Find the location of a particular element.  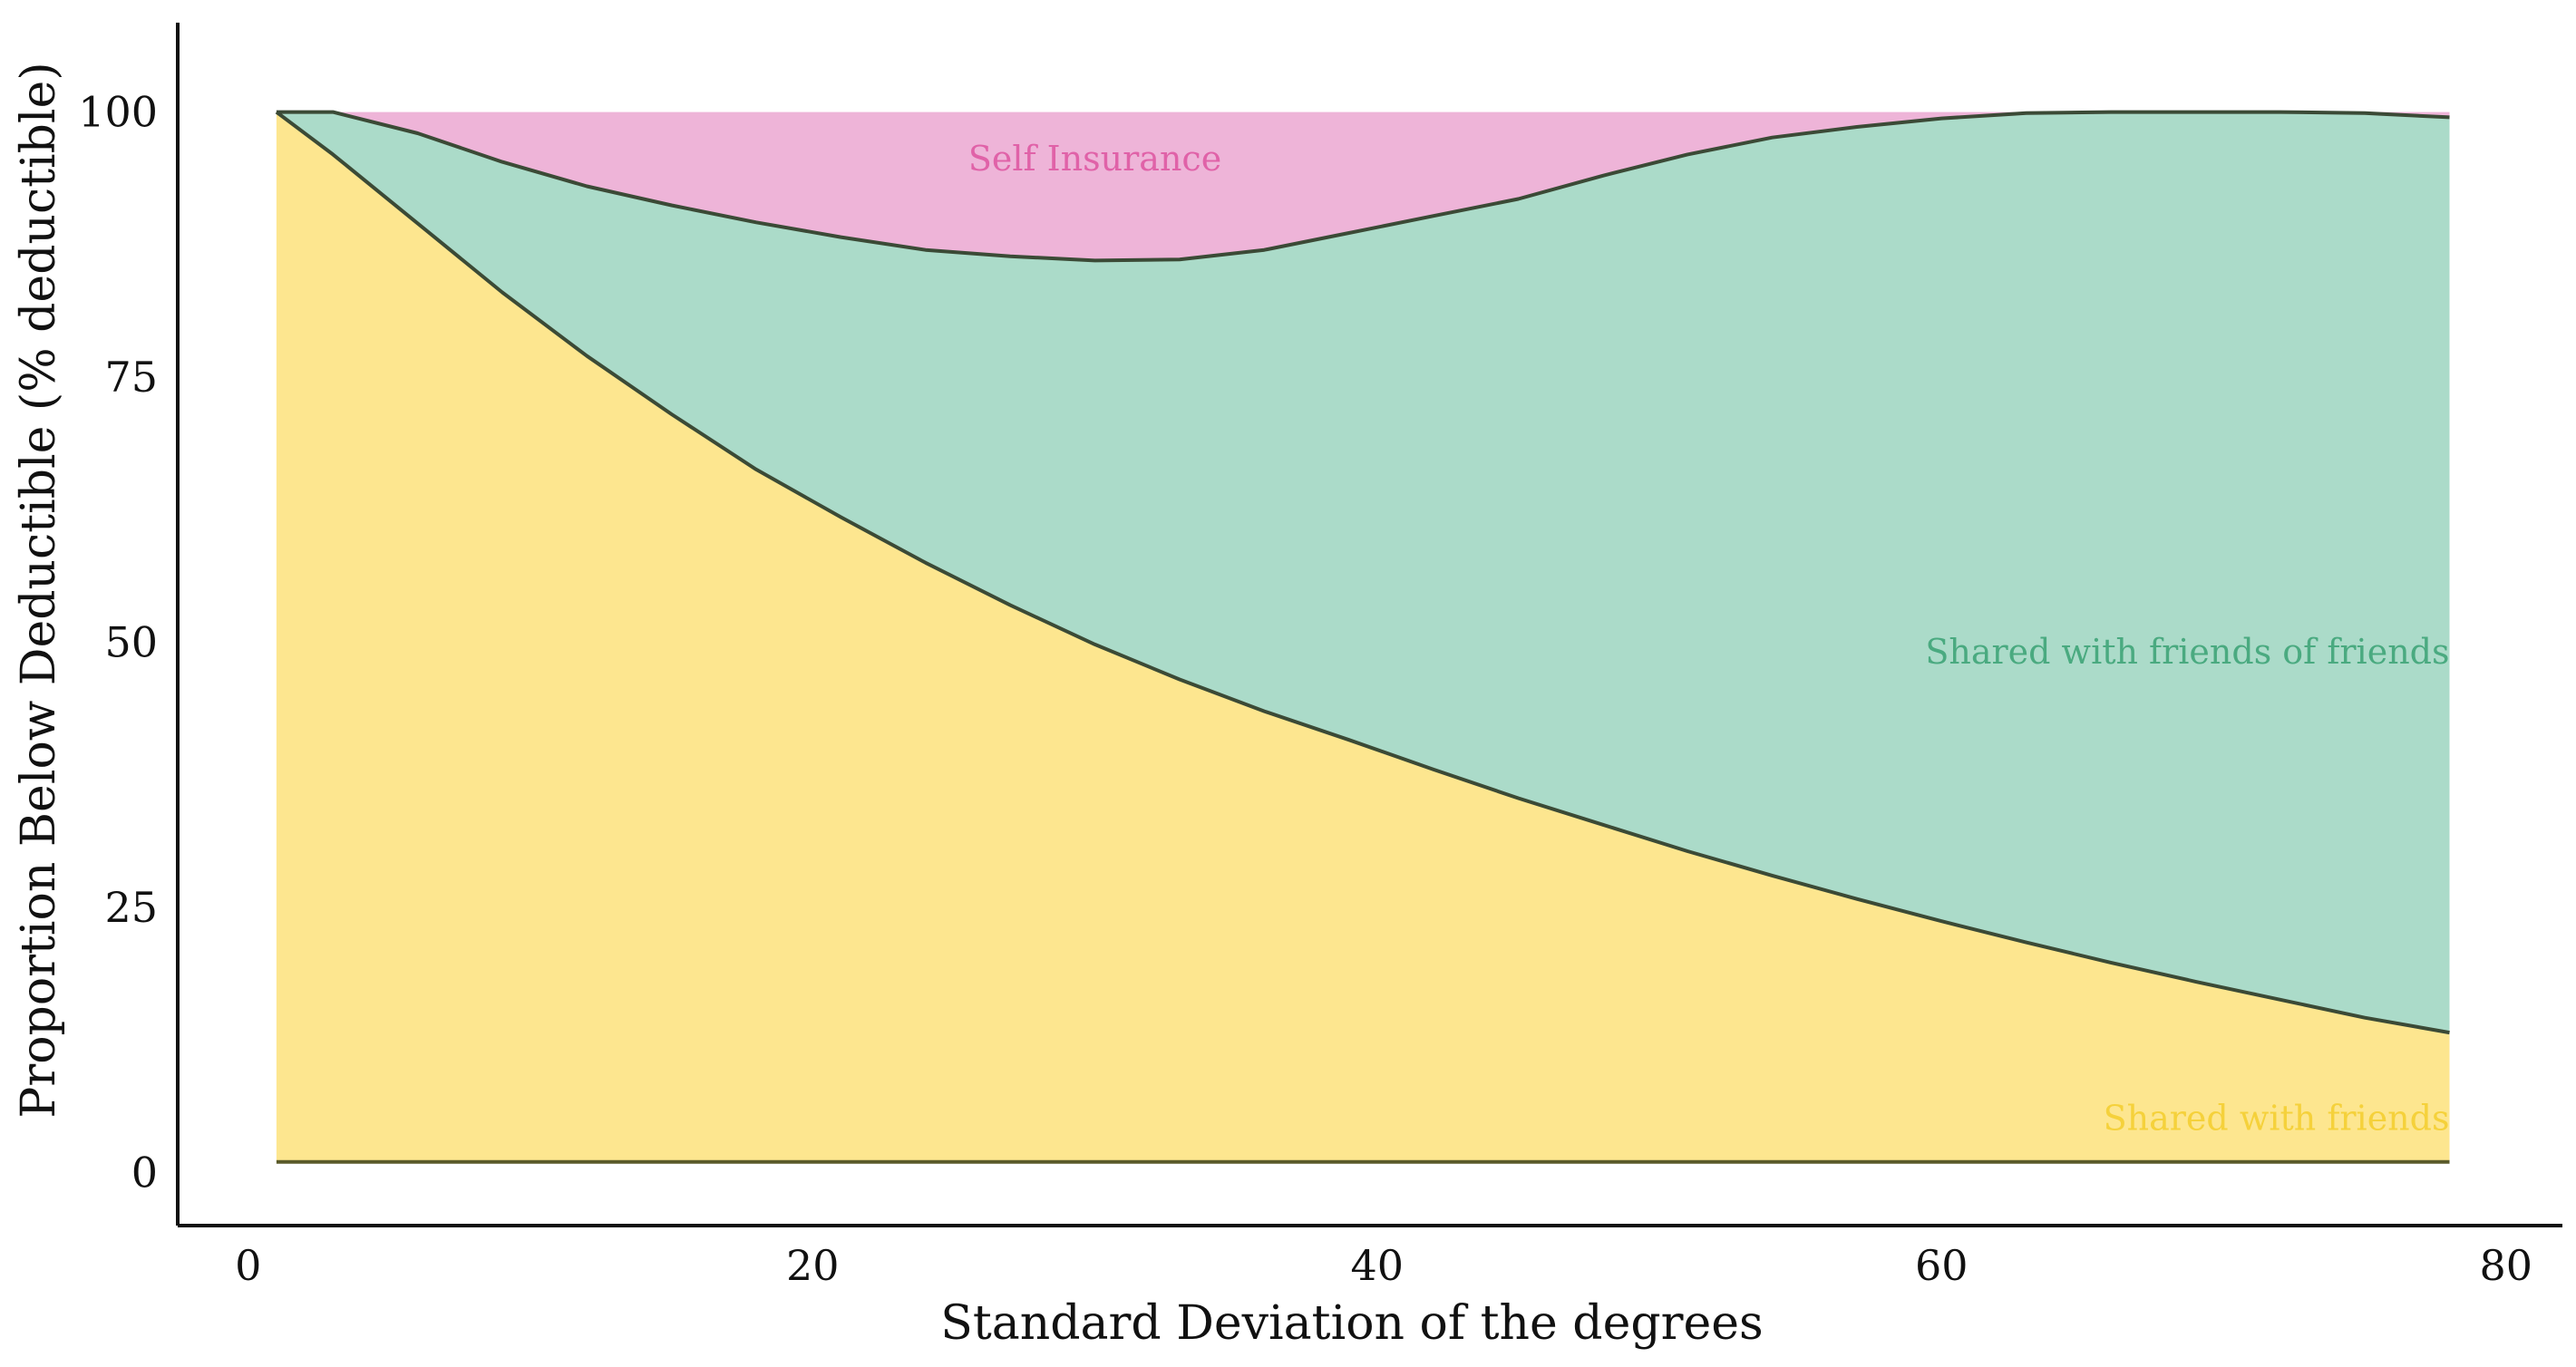

x-tick-label: 20 is located at coordinates (813, 1265).